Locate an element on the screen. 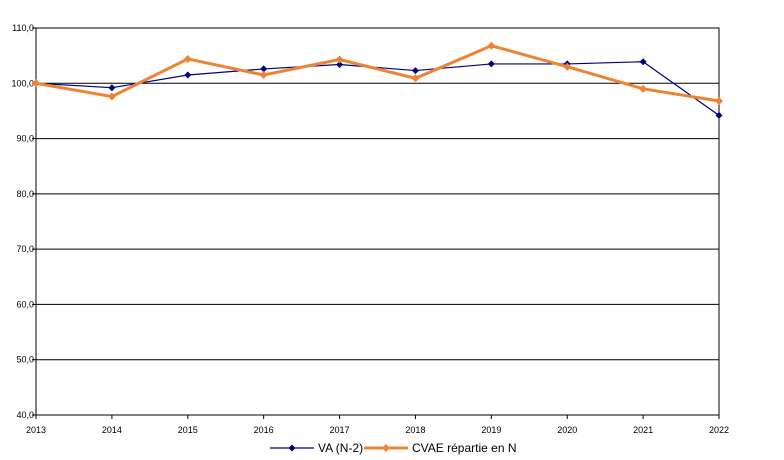 The height and width of the screenshot is (460, 784). y-axis-ticks: 40,0 50,0 60,0 70,0 80,0 90,0 100,0 110,0 is located at coordinates (23, 221).